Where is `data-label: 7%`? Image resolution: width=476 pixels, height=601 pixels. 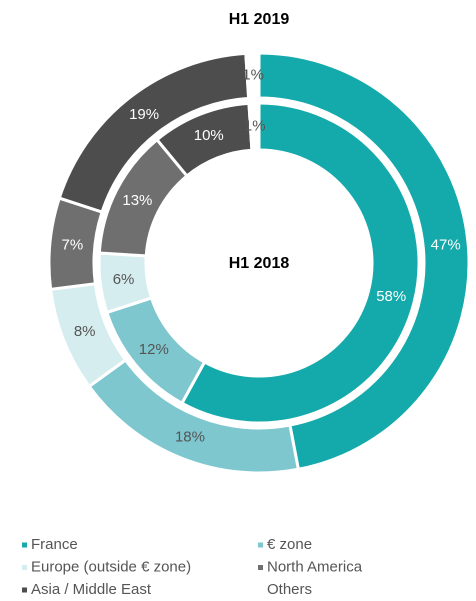
data-label: 7% is located at coordinates (72, 244).